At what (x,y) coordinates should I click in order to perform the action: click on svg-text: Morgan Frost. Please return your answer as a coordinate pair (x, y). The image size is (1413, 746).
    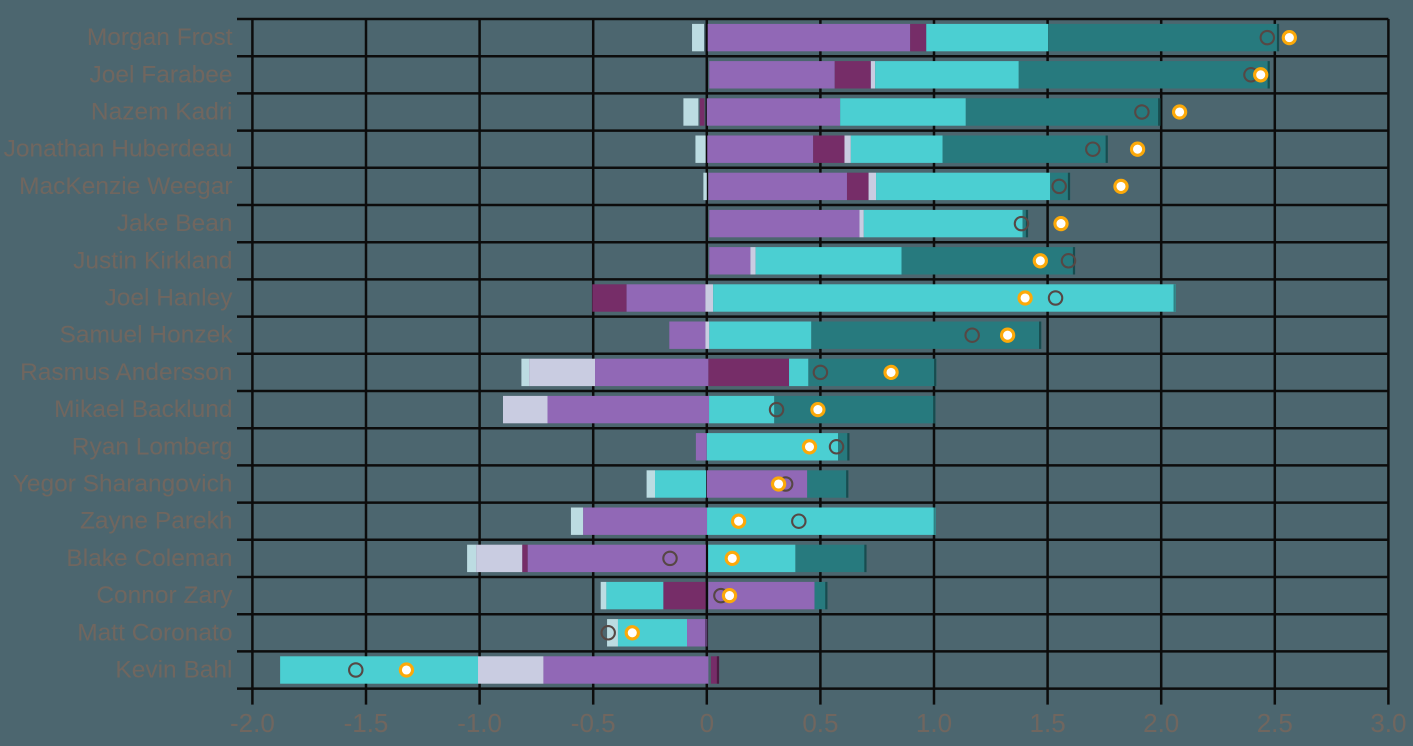
    Looking at the image, I should click on (160, 37).